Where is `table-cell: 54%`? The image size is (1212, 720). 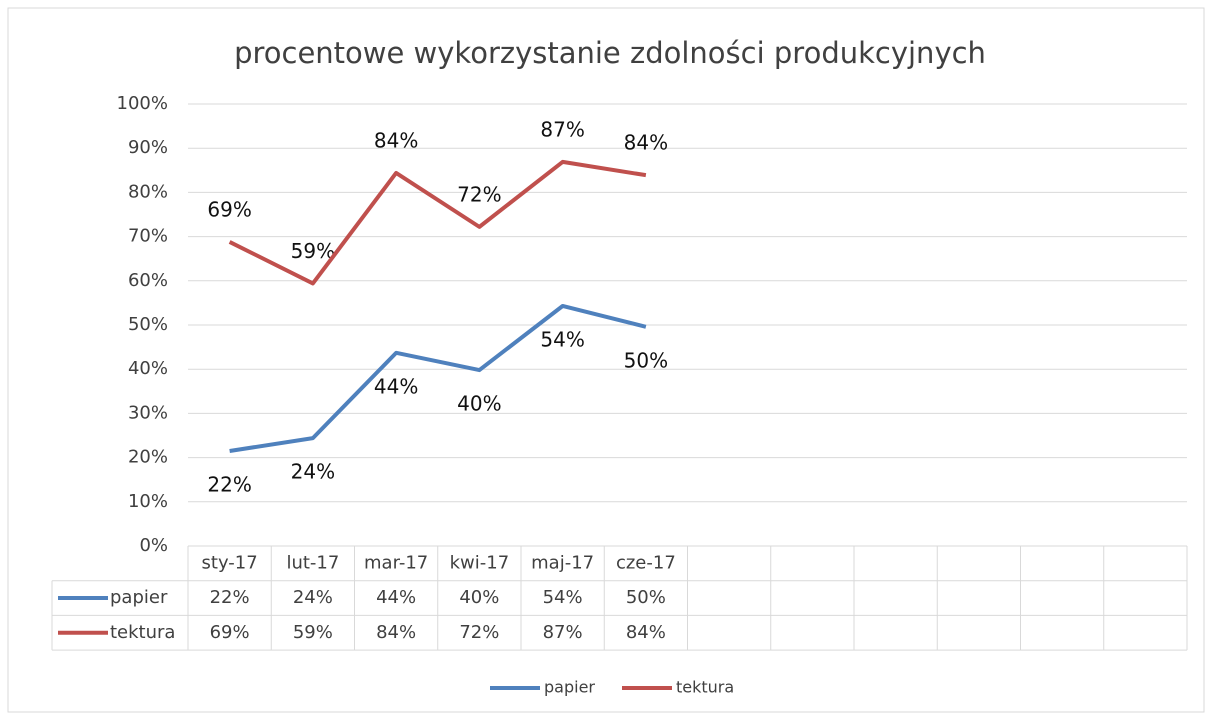
table-cell: 54% is located at coordinates (563, 597).